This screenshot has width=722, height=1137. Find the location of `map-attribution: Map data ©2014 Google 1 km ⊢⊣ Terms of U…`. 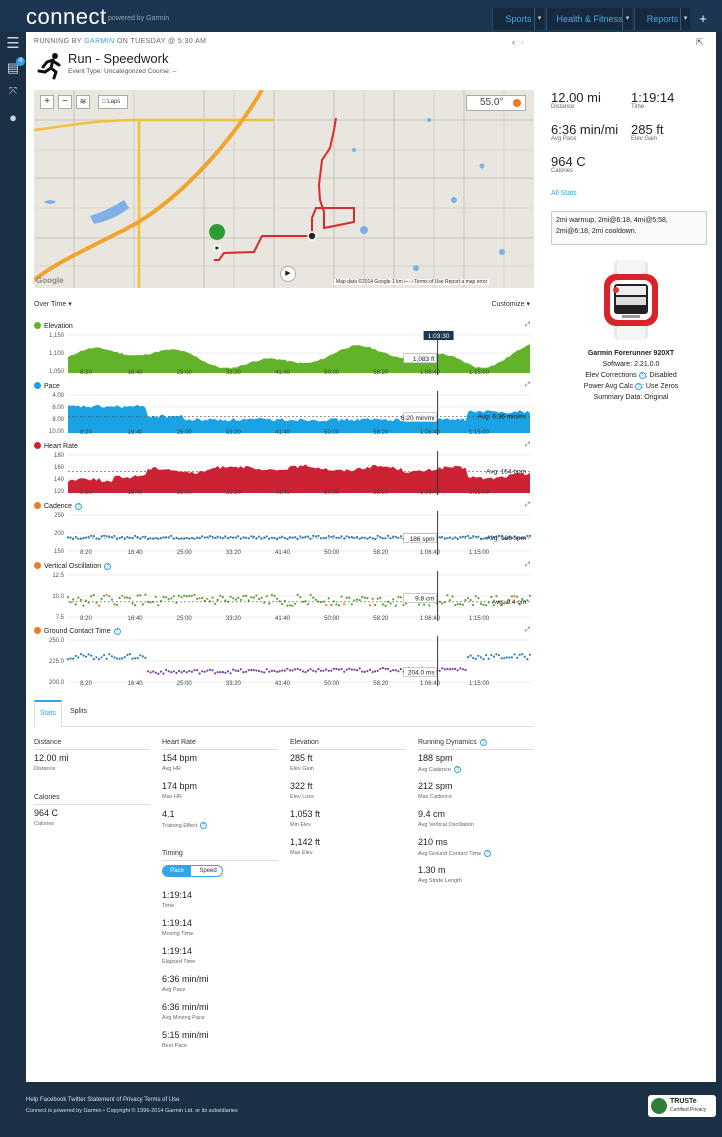

map-attribution: Map data ©2014 Google 1 km ⊢⊣ Terms of U… is located at coordinates (412, 282).